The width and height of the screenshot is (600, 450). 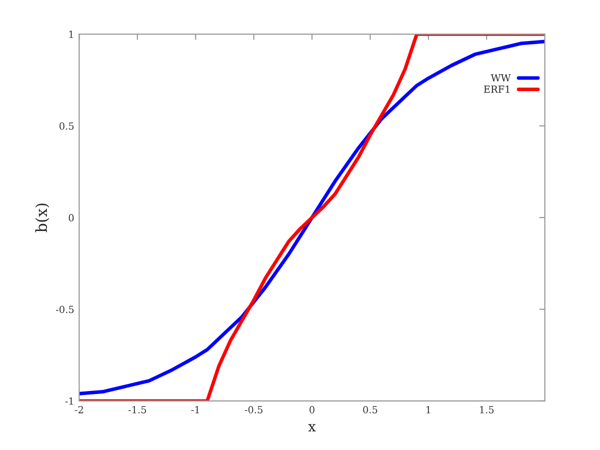 What do you see at coordinates (42, 218) in the screenshot?
I see `y-axis-title: b(x)` at bounding box center [42, 218].